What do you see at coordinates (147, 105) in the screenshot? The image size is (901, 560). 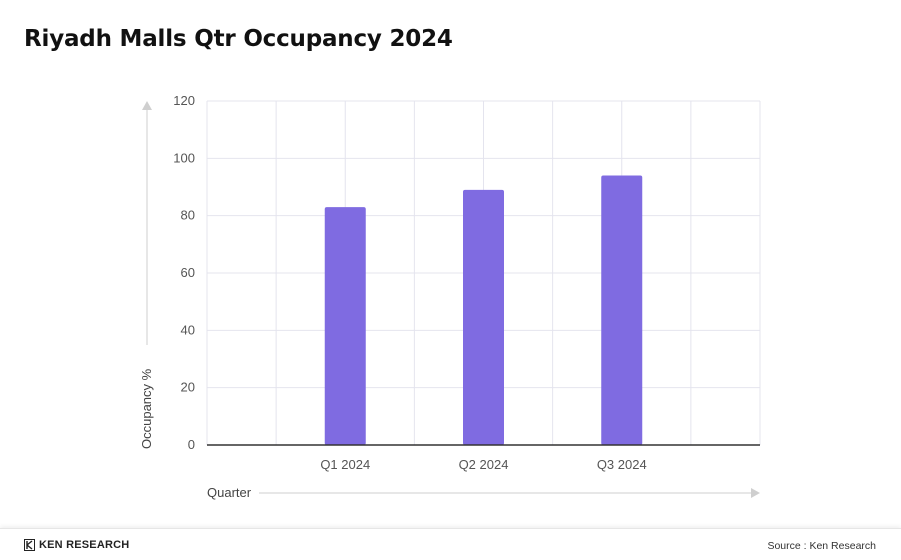 I see `y-axis-arrow-icon` at bounding box center [147, 105].